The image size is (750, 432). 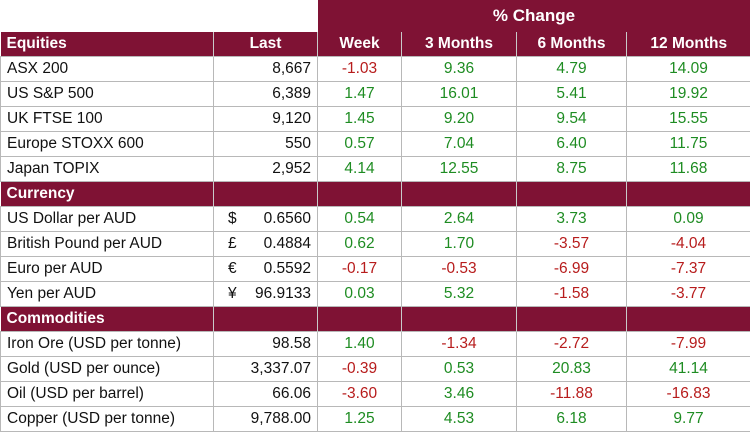 I want to click on last-value: 2,952, so click(x=266, y=169).